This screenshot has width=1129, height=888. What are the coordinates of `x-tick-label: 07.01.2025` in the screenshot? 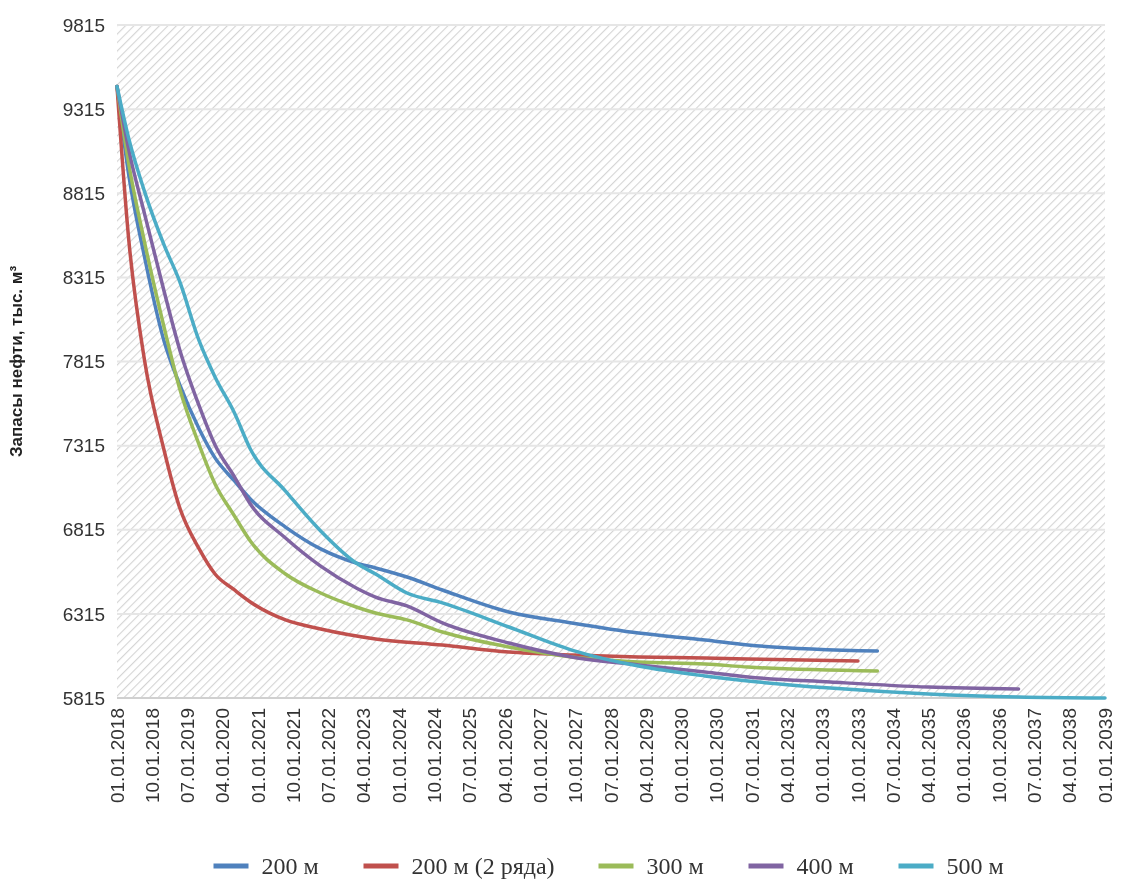 It's located at (470, 756).